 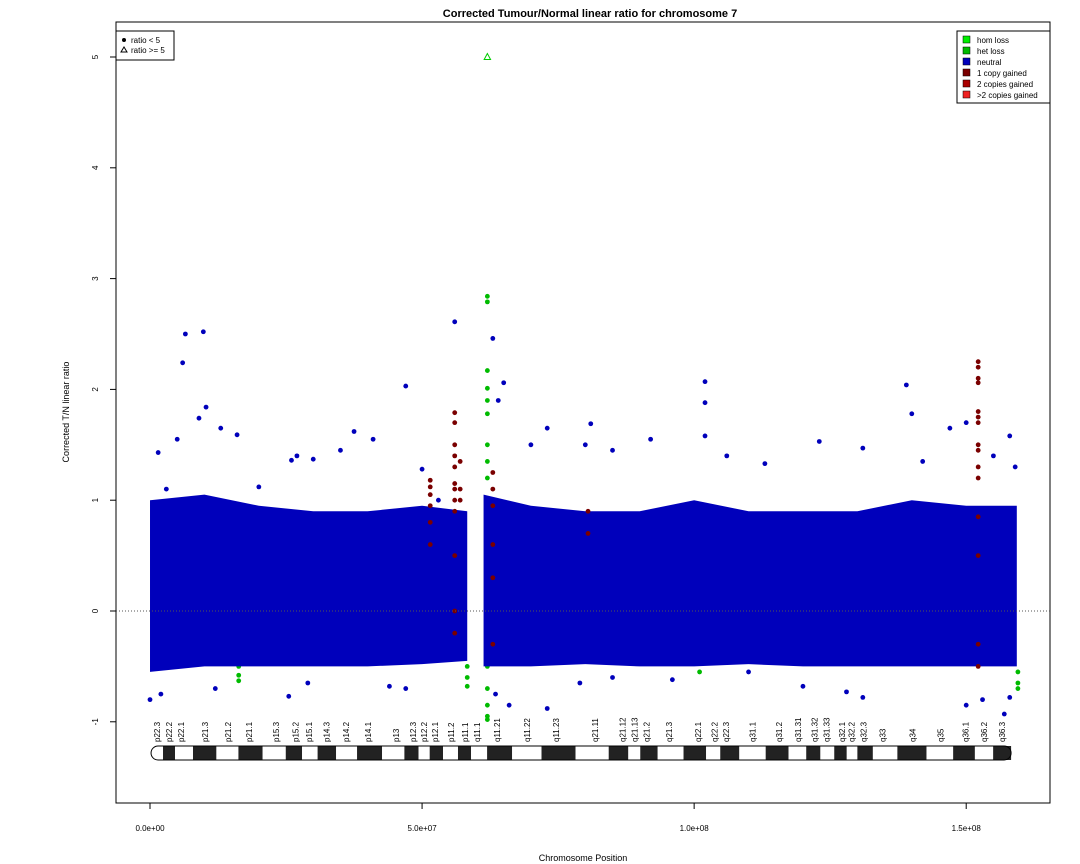 I want to click on triangle-point, so click(x=487, y=56).